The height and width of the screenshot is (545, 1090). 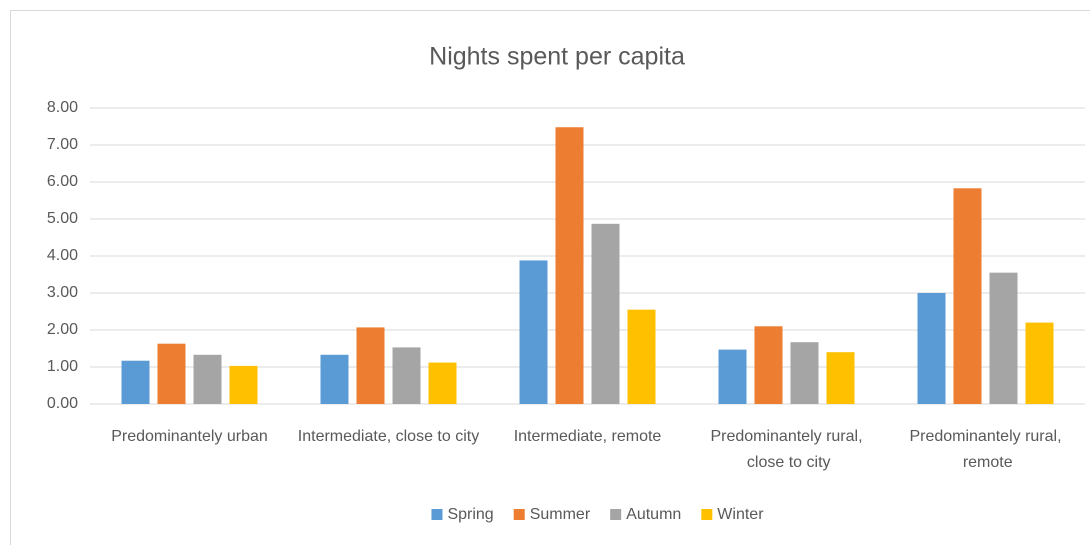 I want to click on x-tick-label: Intermediate, close to city, so click(x=388, y=436).